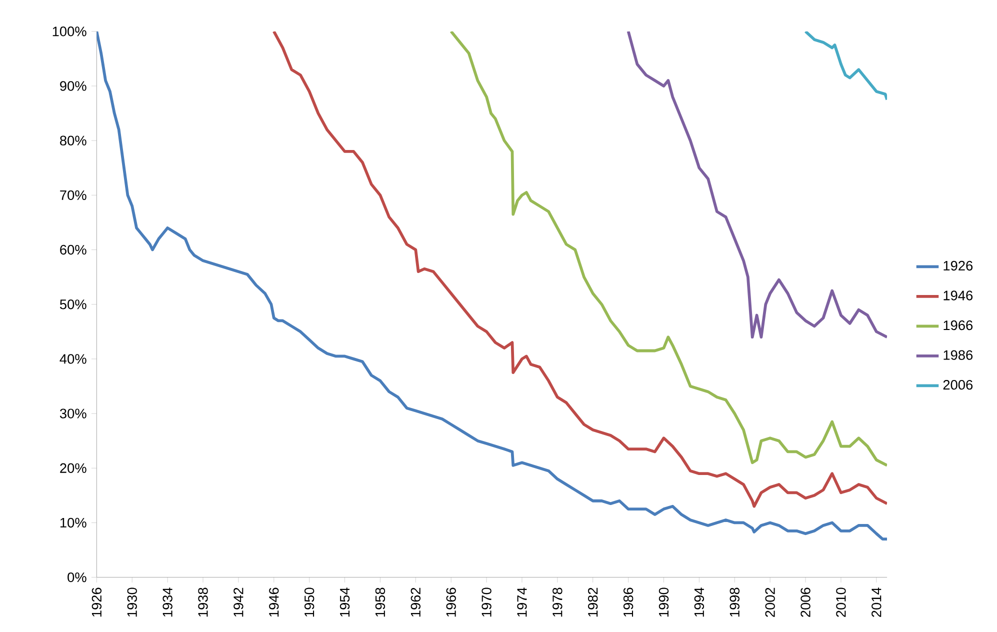 The image size is (997, 632). I want to click on x-tick-label: 2010, so click(841, 602).